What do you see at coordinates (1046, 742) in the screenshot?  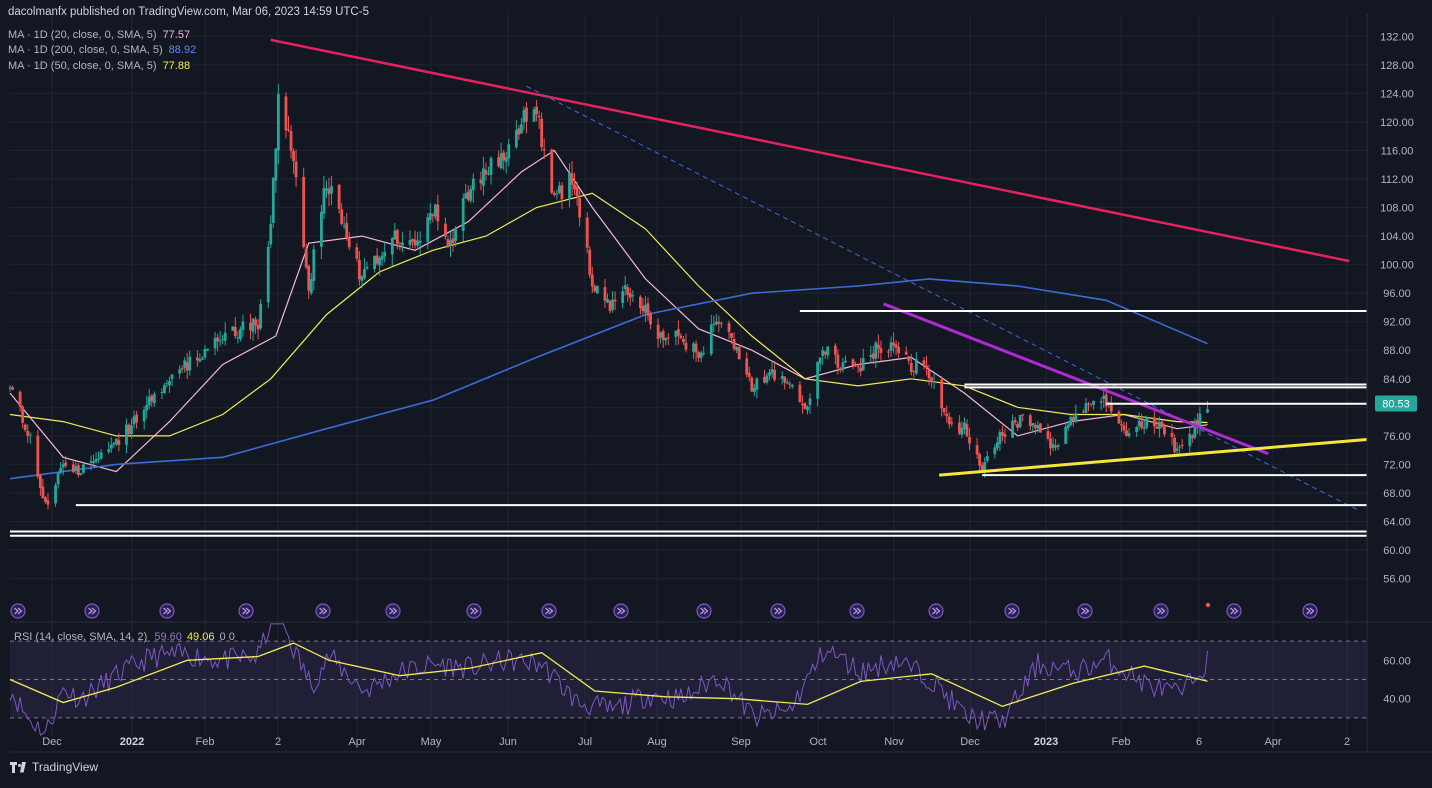 I see `x-tick-label: 2023` at bounding box center [1046, 742].